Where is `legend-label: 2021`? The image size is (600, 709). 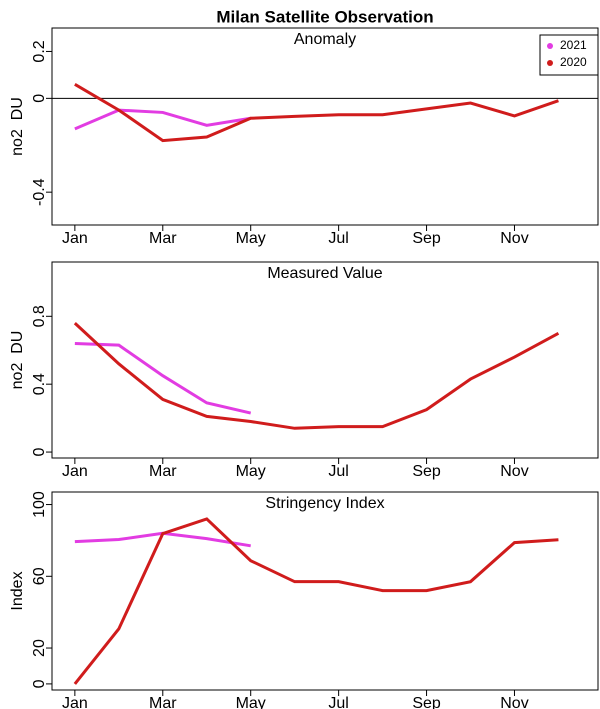 legend-label: 2021 is located at coordinates (573, 45).